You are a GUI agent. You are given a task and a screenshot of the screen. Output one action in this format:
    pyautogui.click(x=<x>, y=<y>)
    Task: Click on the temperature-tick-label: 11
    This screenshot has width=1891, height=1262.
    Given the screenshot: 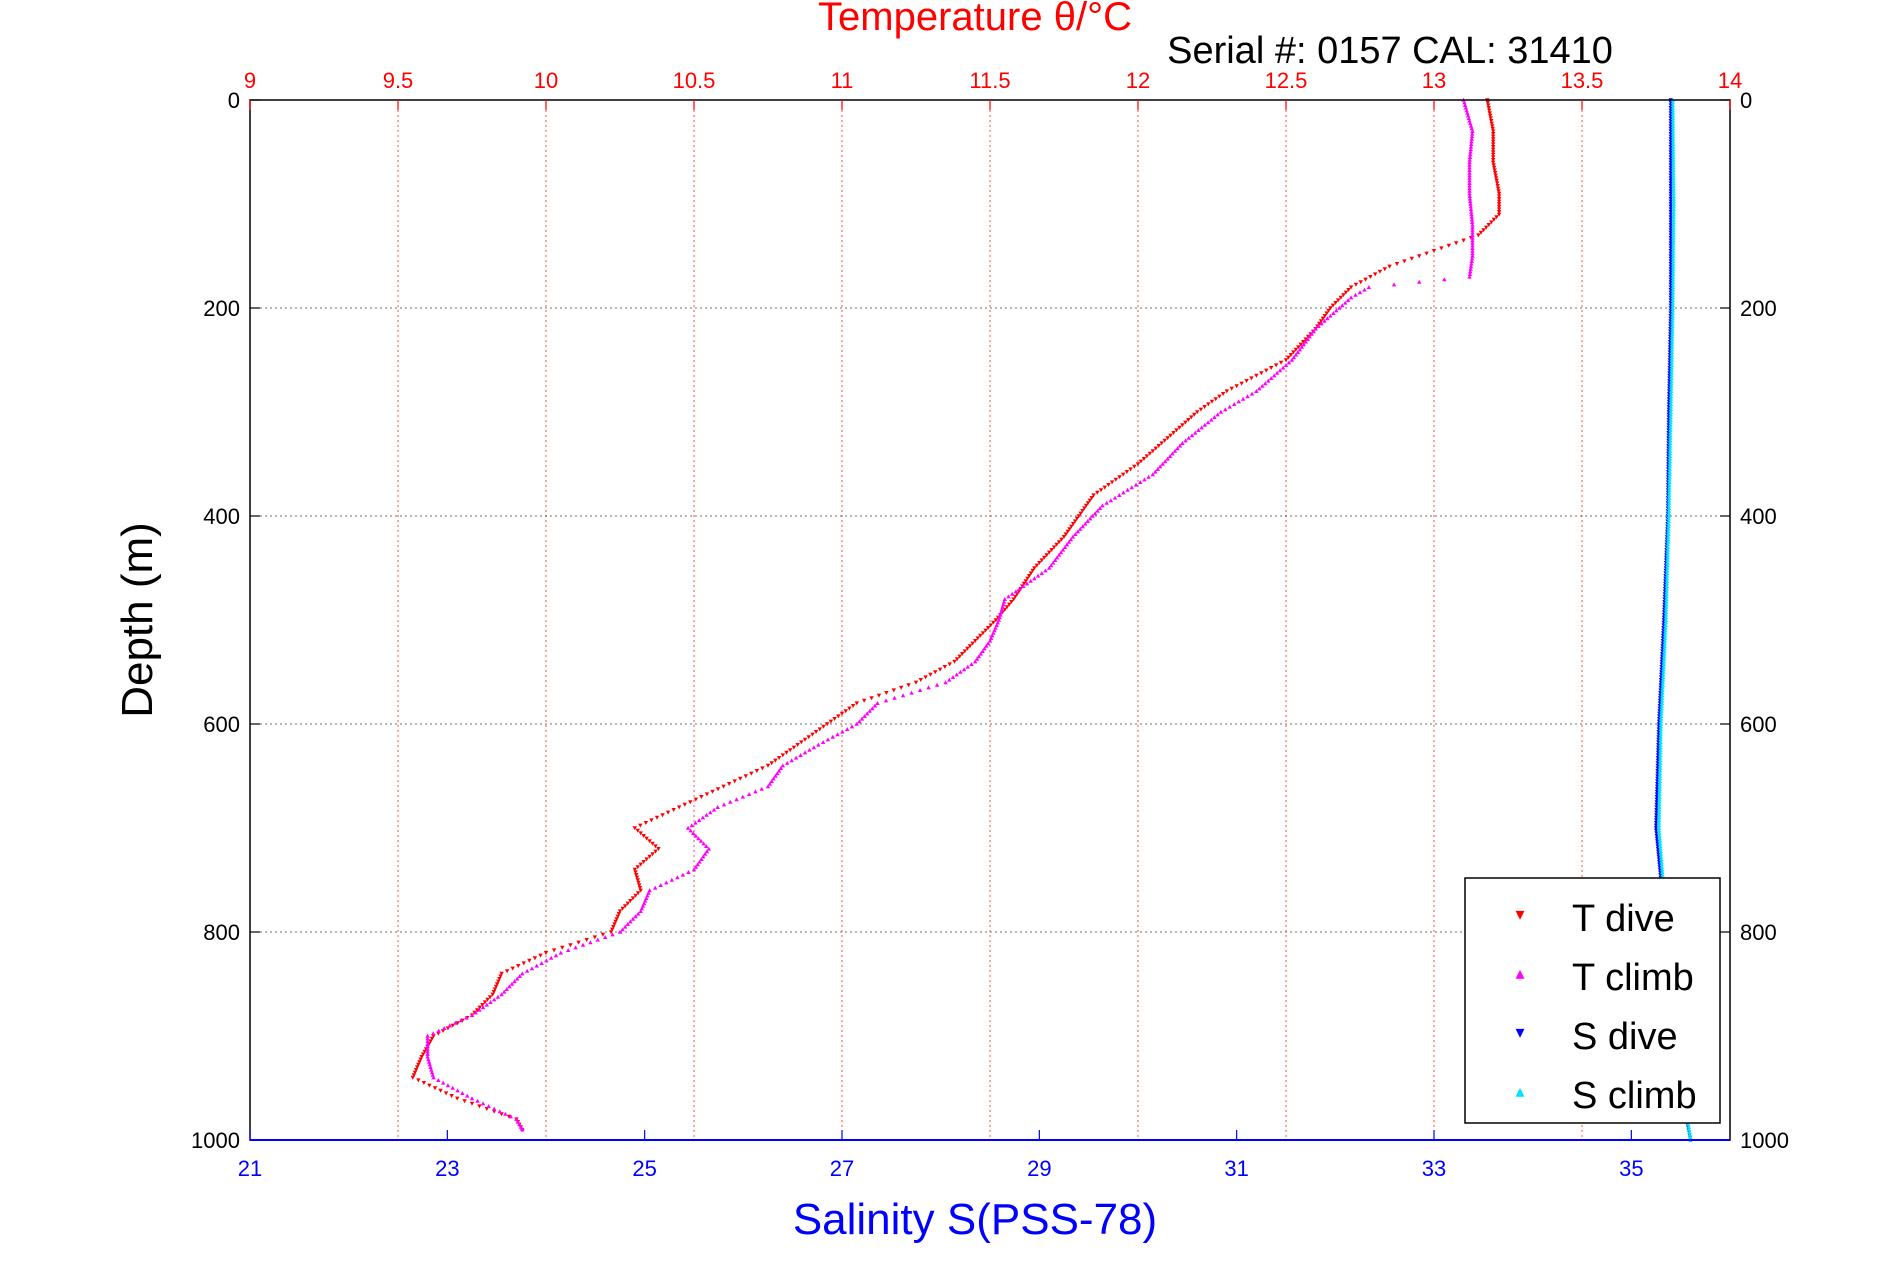 What is the action you would take?
    pyautogui.click(x=842, y=80)
    